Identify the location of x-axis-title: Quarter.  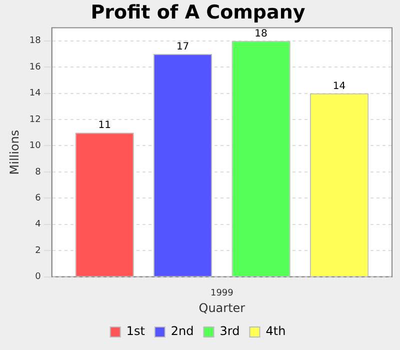
(222, 307).